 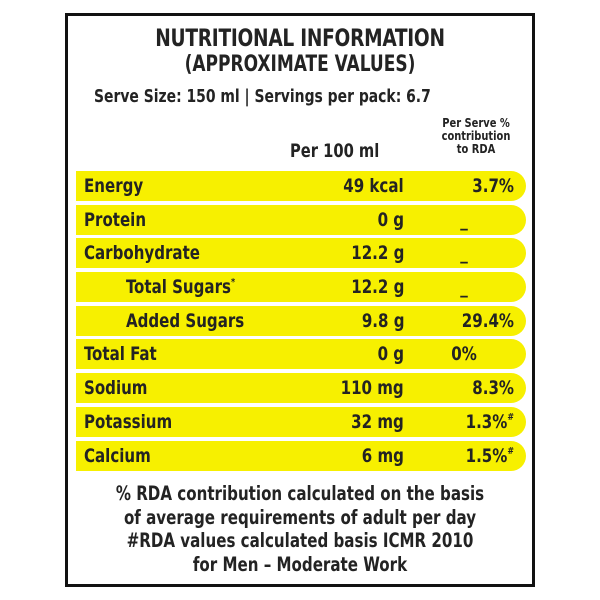 I want to click on nutrient-rda: 1.5%#, so click(x=470, y=456).